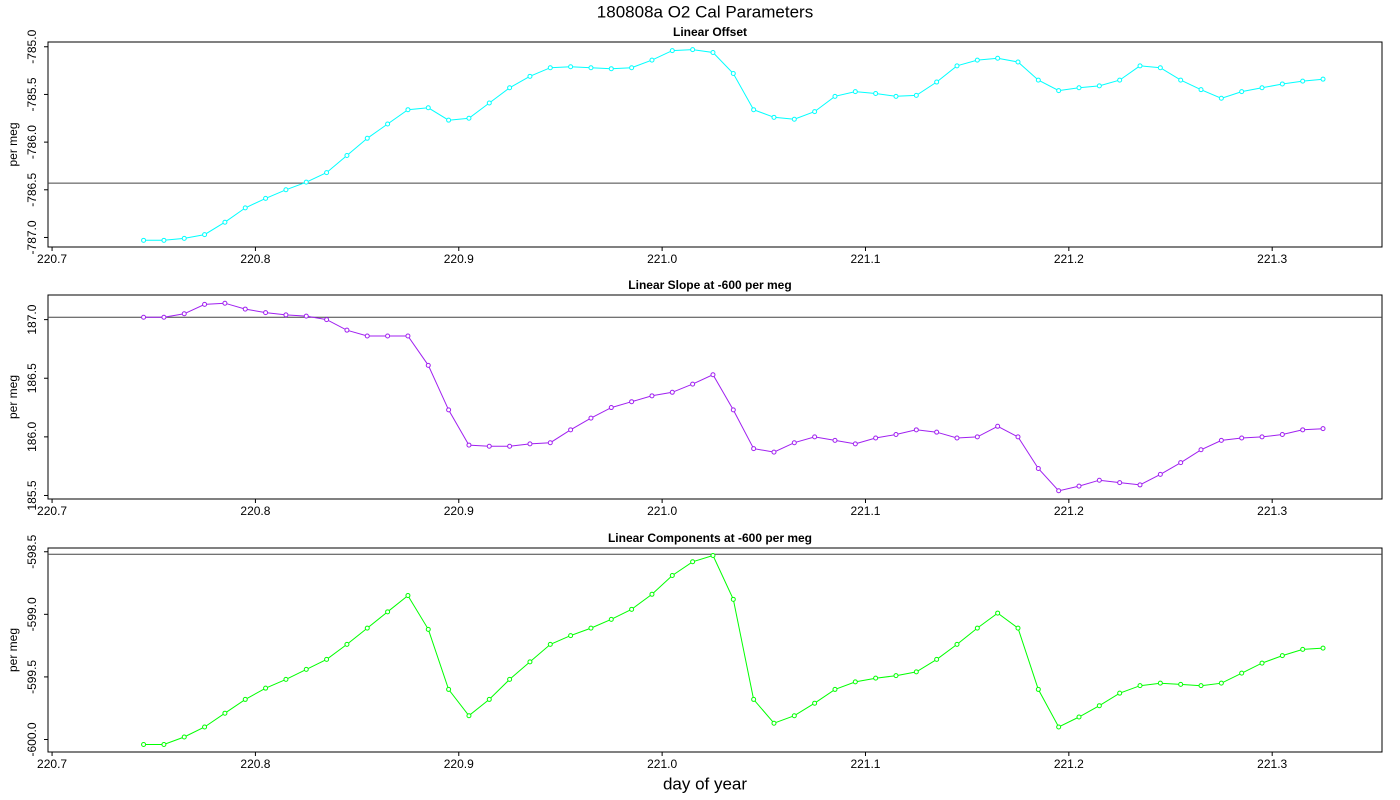  Describe the element at coordinates (459, 259) in the screenshot. I see `x-tick-label: 220.9` at that location.